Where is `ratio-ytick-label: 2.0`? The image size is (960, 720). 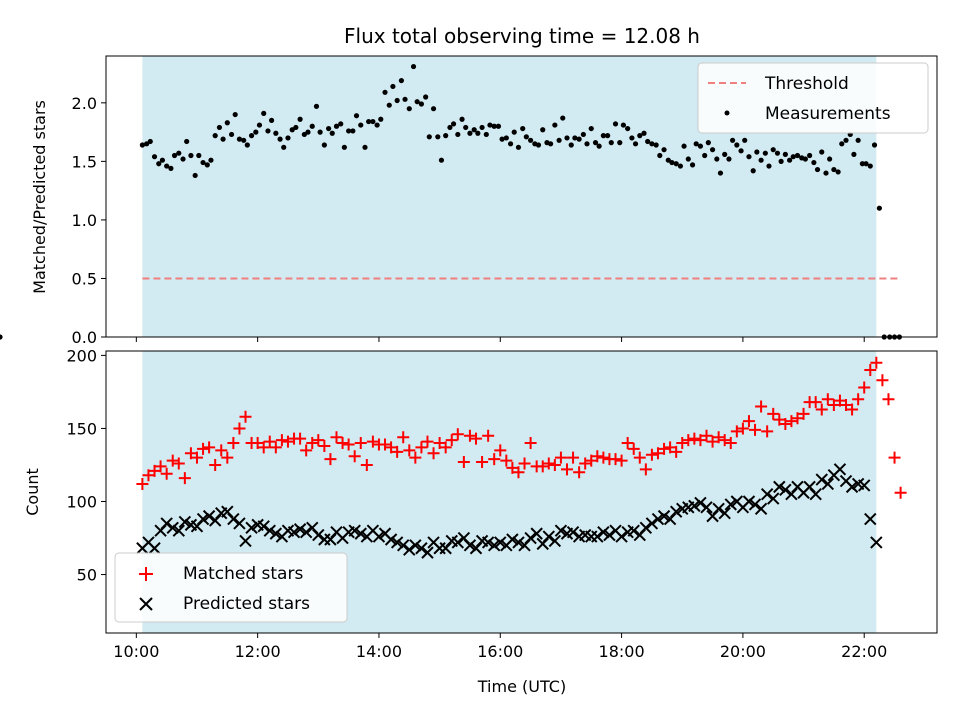 ratio-ytick-label: 2.0 is located at coordinates (84, 103).